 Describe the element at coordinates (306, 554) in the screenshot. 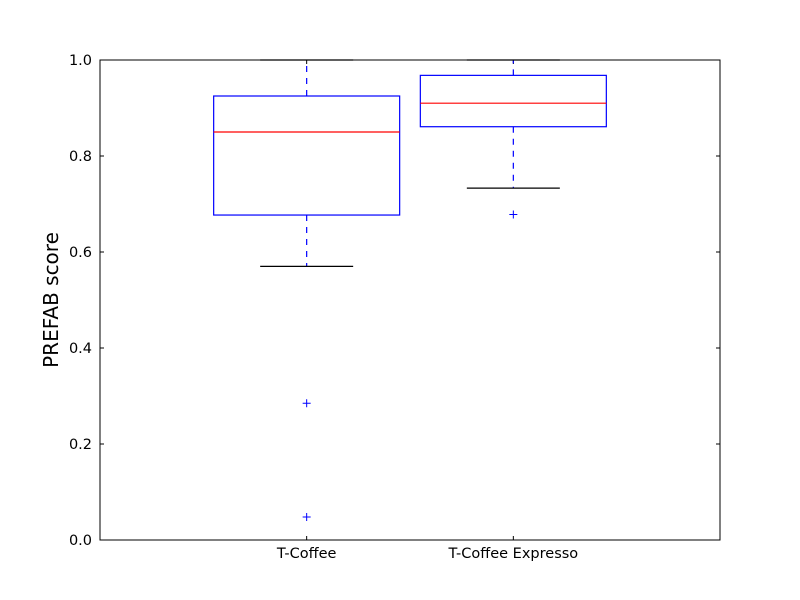

I see `x-tick-label: T-Coffee` at that location.